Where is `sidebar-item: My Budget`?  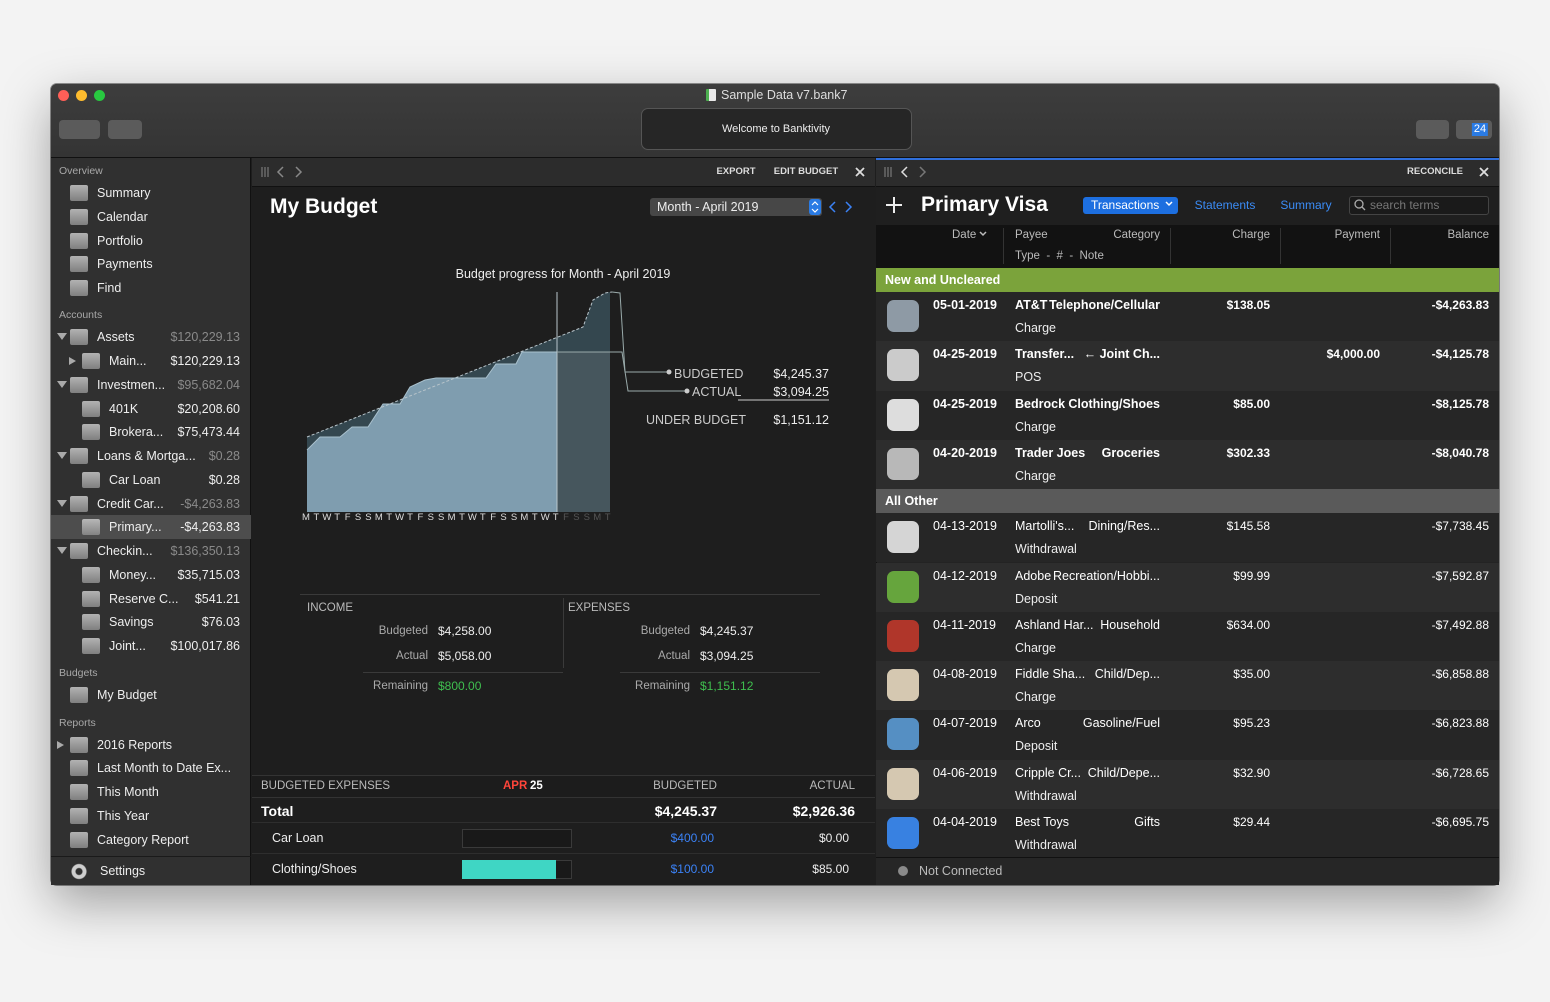
sidebar-item: My Budget is located at coordinates (127, 695).